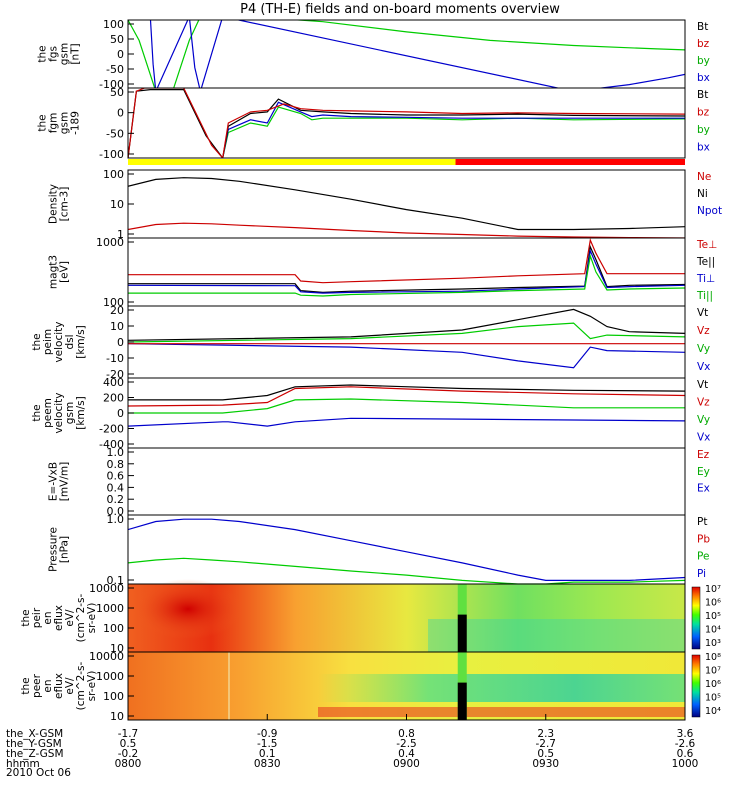  I want to click on x-tick-label: -1.7, so click(128, 734).